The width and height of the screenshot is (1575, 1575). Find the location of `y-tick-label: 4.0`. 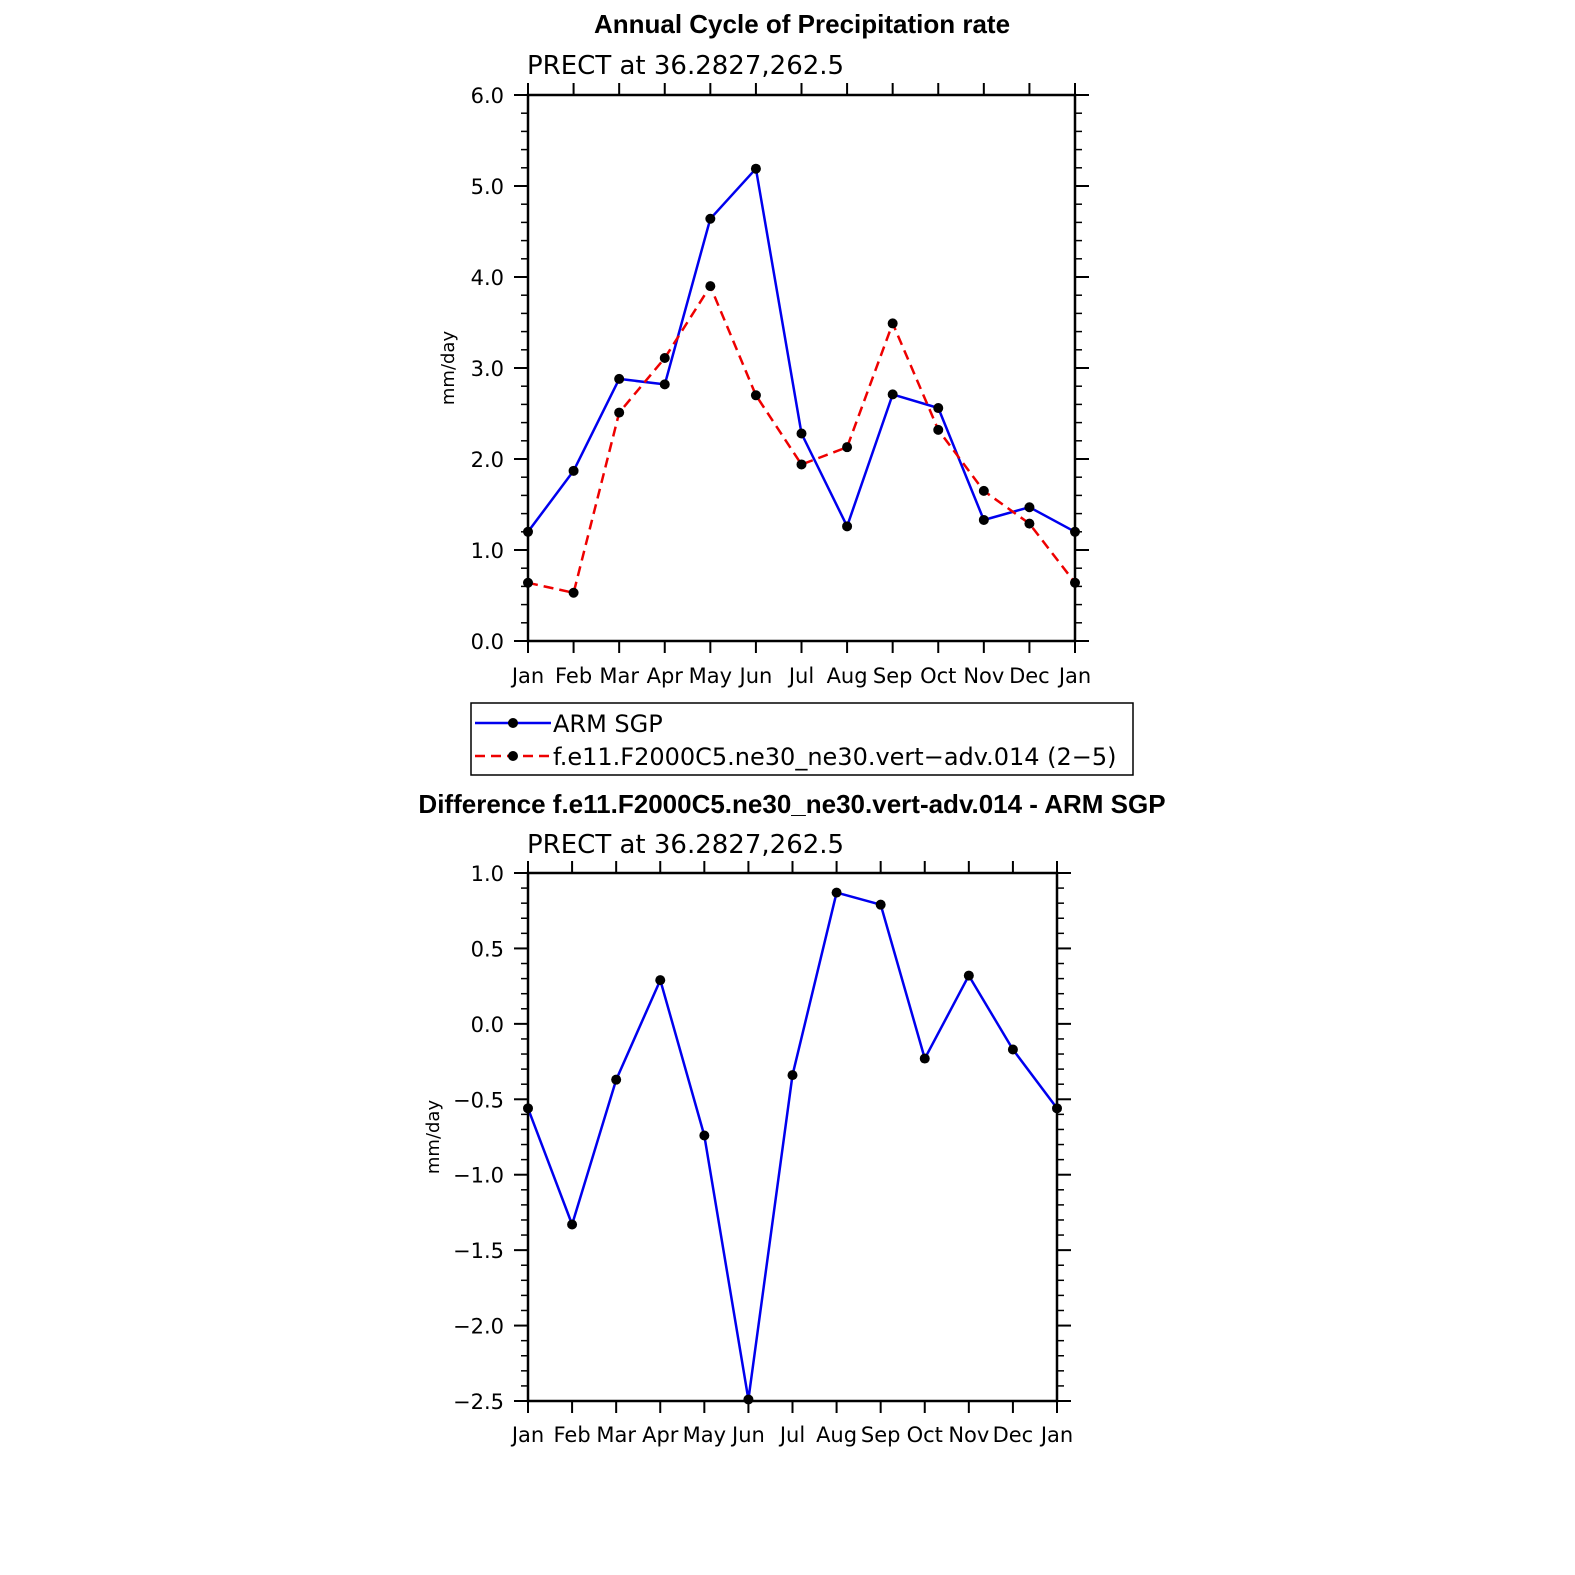

y-tick-label: 4.0 is located at coordinates (487, 278).